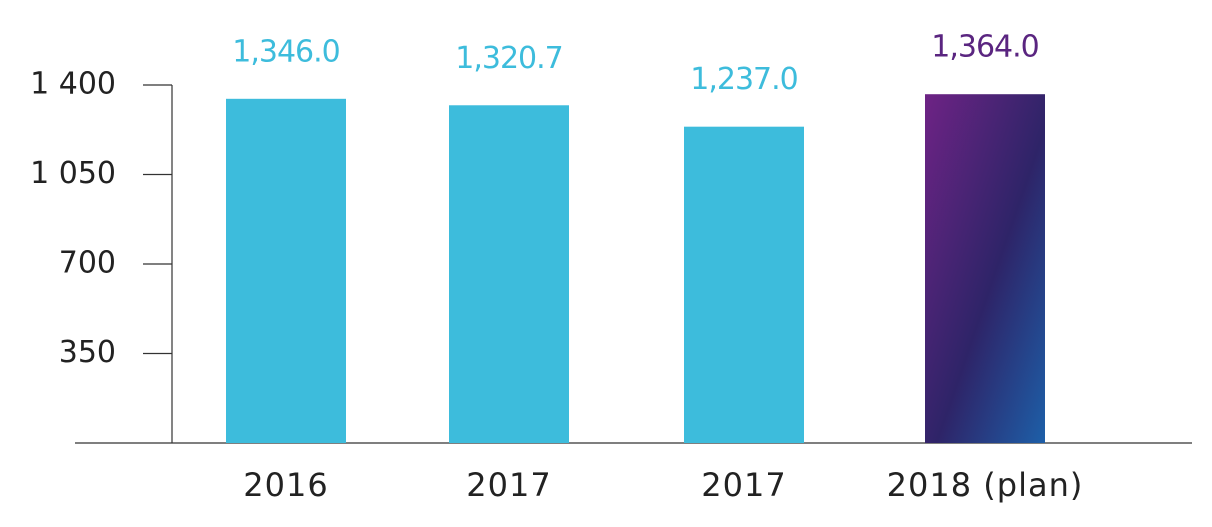 The image size is (1212, 527). I want to click on x-tick-label: 2018 (plan), so click(985, 485).